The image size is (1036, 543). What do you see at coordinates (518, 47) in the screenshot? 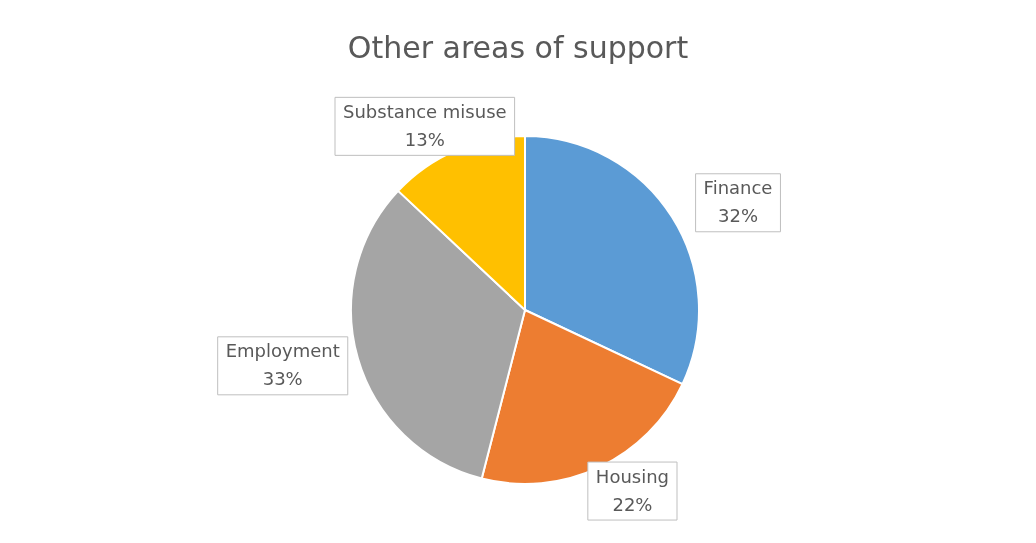
I see `chart-title: Other areas of support` at bounding box center [518, 47].